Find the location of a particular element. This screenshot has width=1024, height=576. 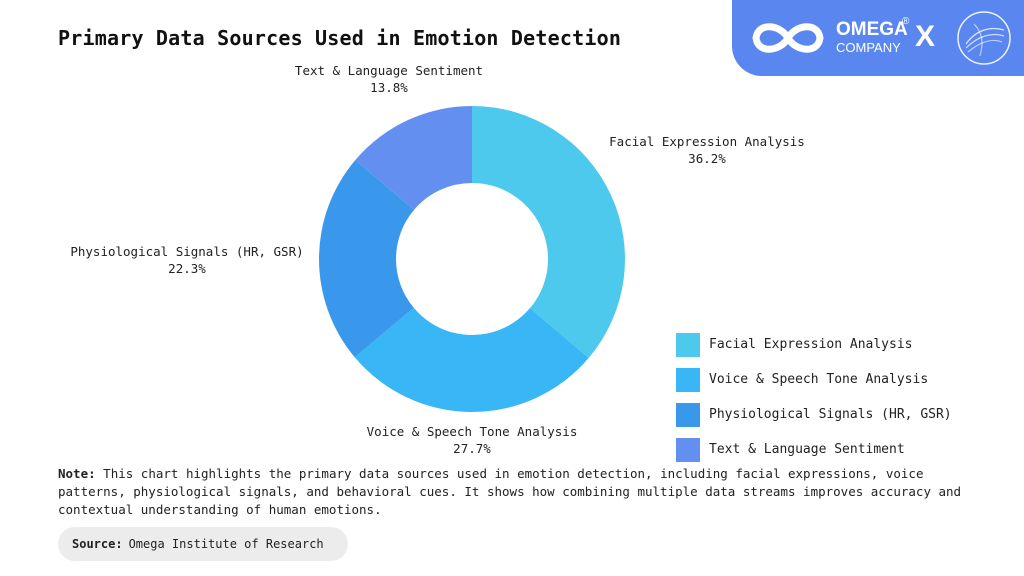

slice-label-text: Text & Language Sentiment is located at coordinates (389, 70).